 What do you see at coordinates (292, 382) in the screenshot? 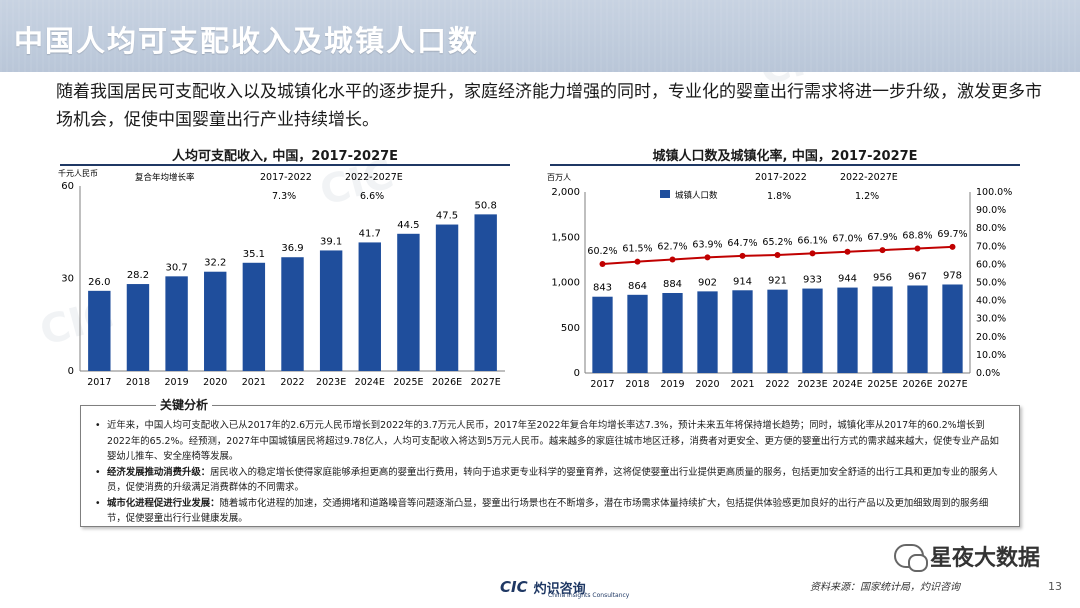
I see `left-x-tick: 2022` at bounding box center [292, 382].